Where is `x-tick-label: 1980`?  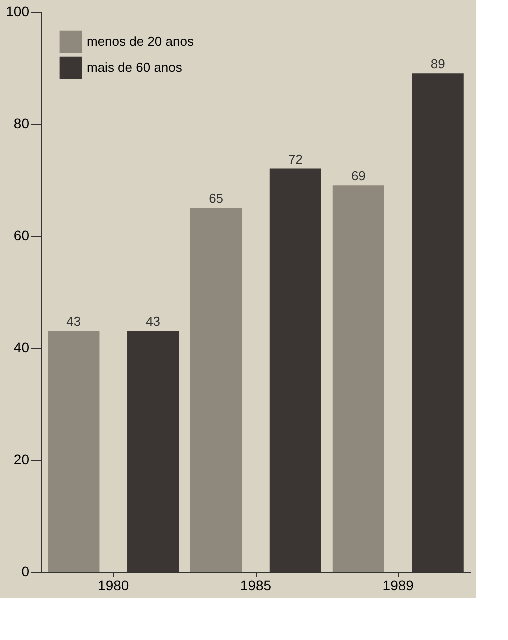 x-tick-label: 1980 is located at coordinates (114, 586).